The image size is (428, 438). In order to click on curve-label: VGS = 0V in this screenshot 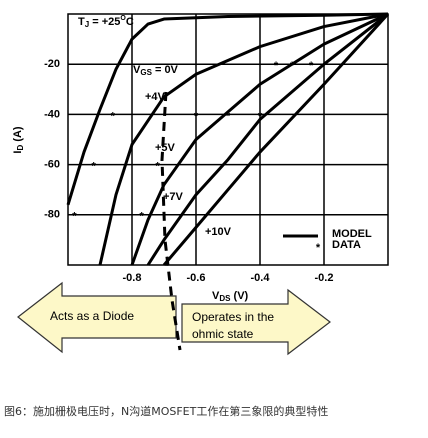, I will do `click(156, 70)`.